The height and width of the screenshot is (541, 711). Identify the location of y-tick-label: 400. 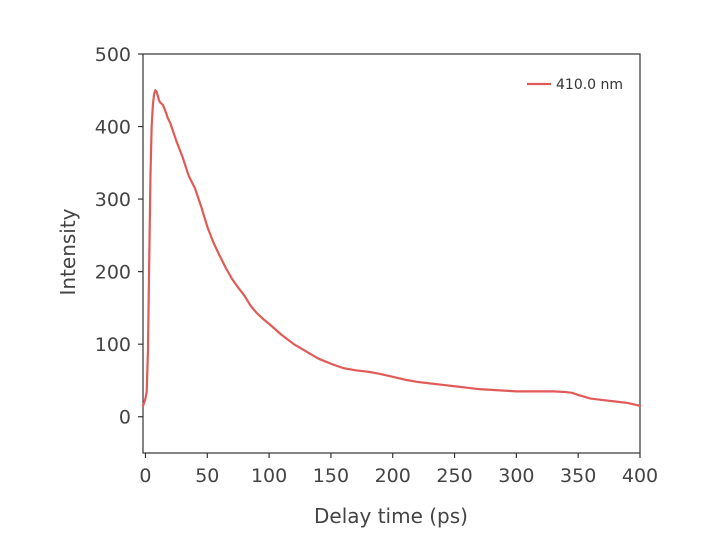
(113, 128).